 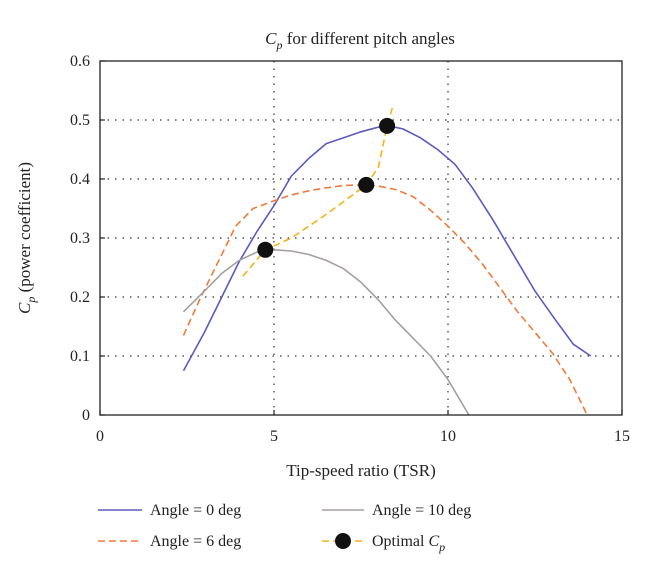 I want to click on legend-item-angle-0: Angle = 0 deg, so click(x=169, y=510).